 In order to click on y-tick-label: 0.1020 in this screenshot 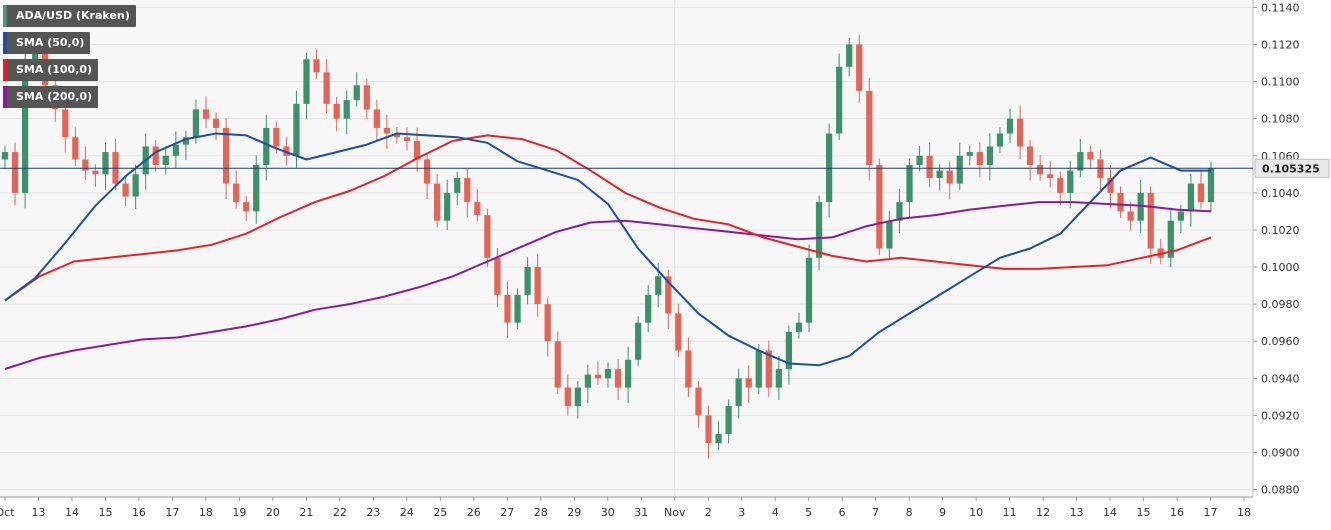, I will do `click(1280, 230)`.